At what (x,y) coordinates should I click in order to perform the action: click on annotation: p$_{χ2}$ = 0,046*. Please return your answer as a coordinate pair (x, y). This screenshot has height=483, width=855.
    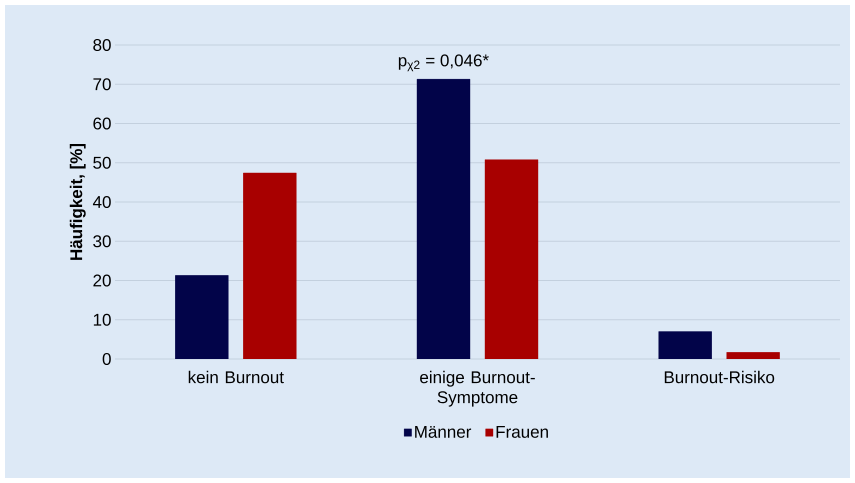
    Looking at the image, I should click on (443, 63).